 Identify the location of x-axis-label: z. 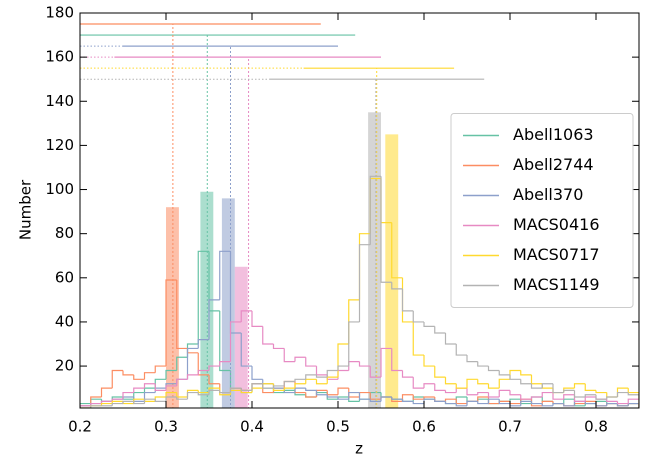
(359, 449).